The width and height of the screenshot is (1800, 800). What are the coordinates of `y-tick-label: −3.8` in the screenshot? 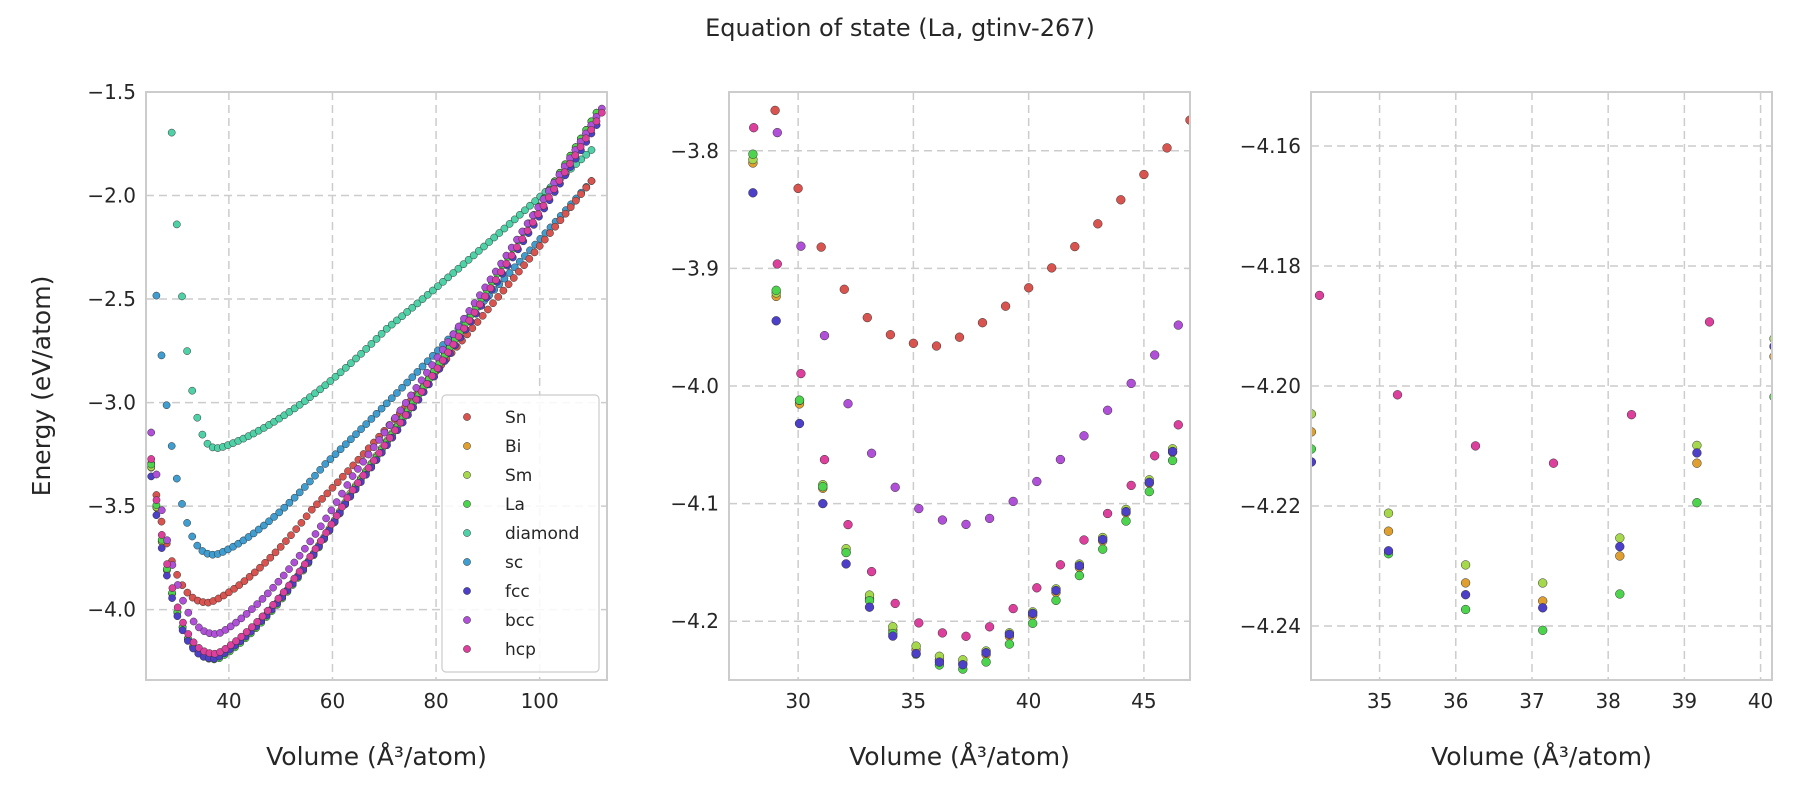 It's located at (694, 151).